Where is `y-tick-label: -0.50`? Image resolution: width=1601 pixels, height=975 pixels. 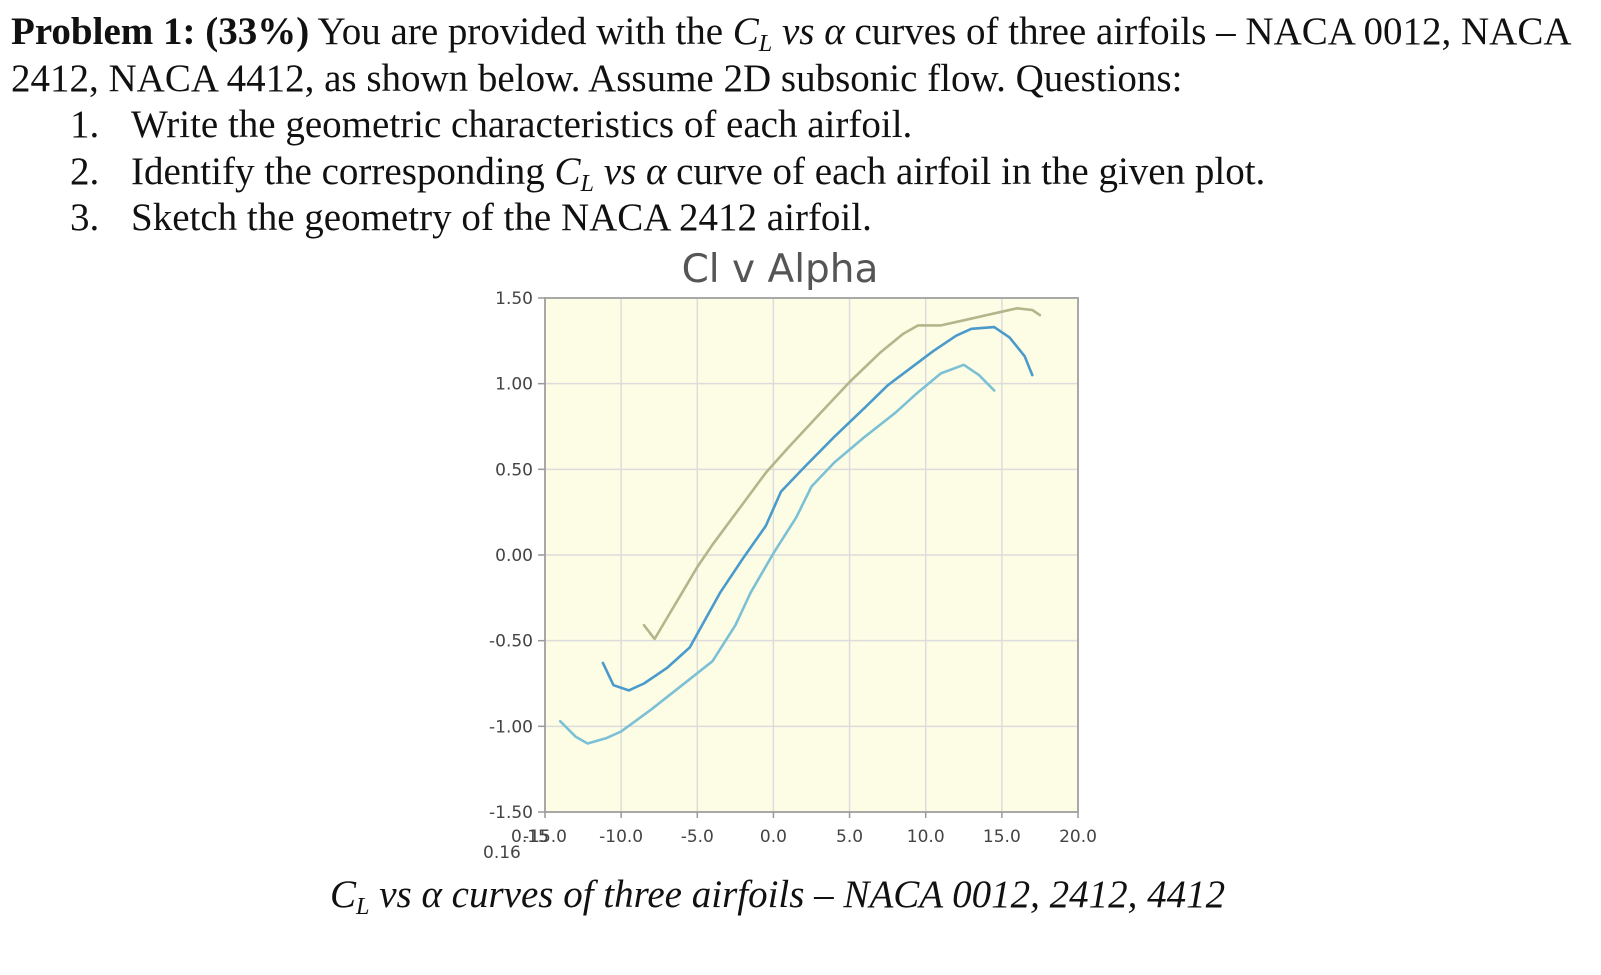
y-tick-label: -0.50 is located at coordinates (511, 642).